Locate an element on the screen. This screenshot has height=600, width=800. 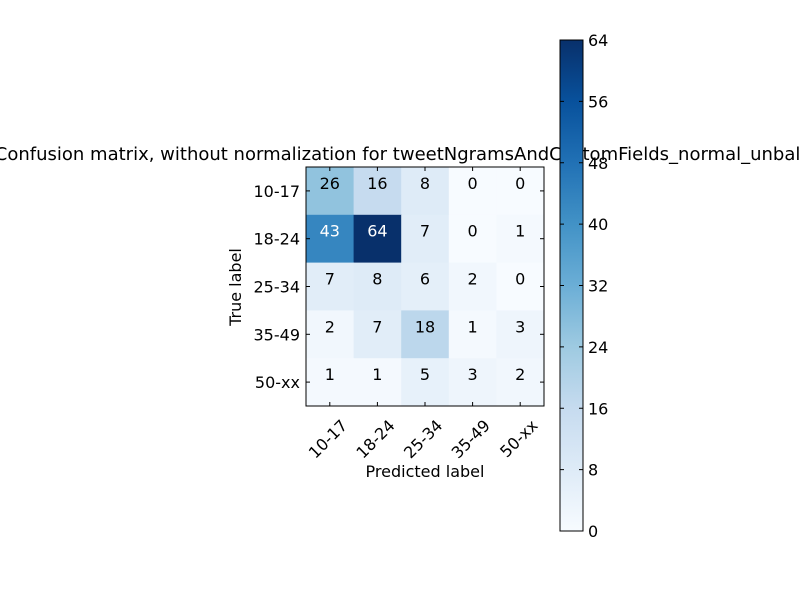
cell-value-label: 16 is located at coordinates (377, 183).